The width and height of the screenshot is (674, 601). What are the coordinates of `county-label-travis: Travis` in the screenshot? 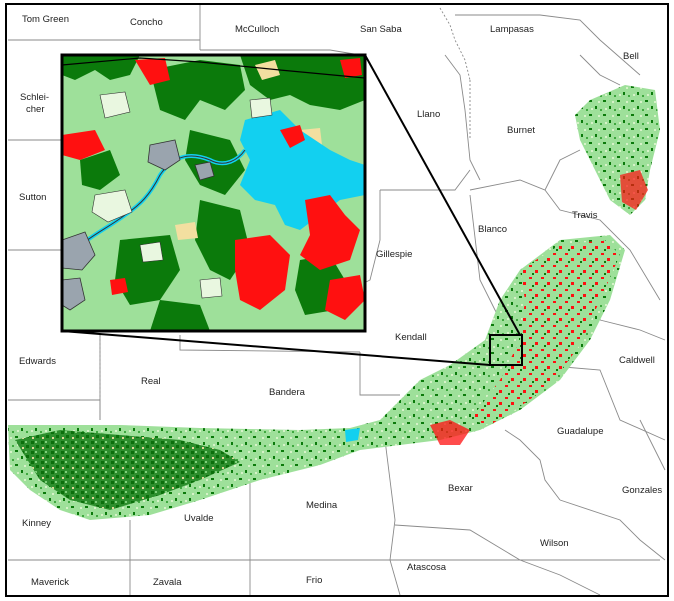 It's located at (585, 215).